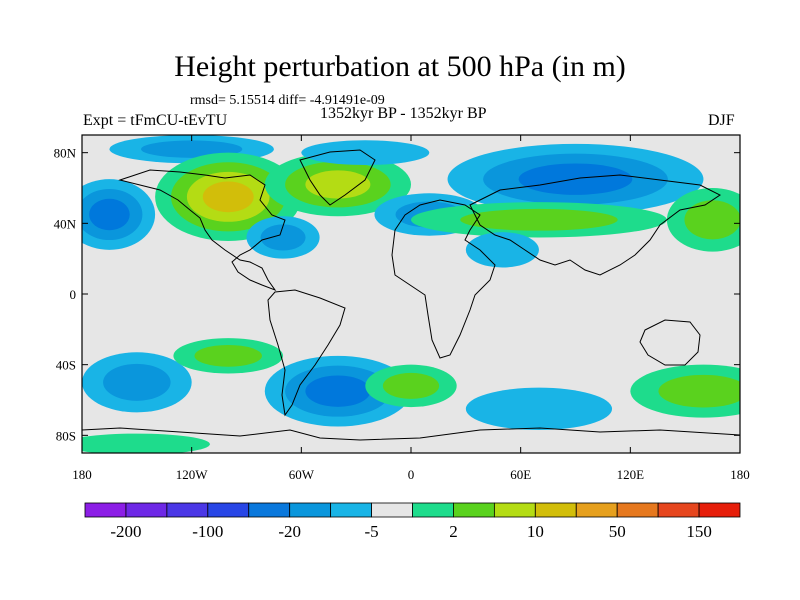 Image resolution: width=800 pixels, height=600 pixels. I want to click on colorbar-label: -5, so click(371, 531).